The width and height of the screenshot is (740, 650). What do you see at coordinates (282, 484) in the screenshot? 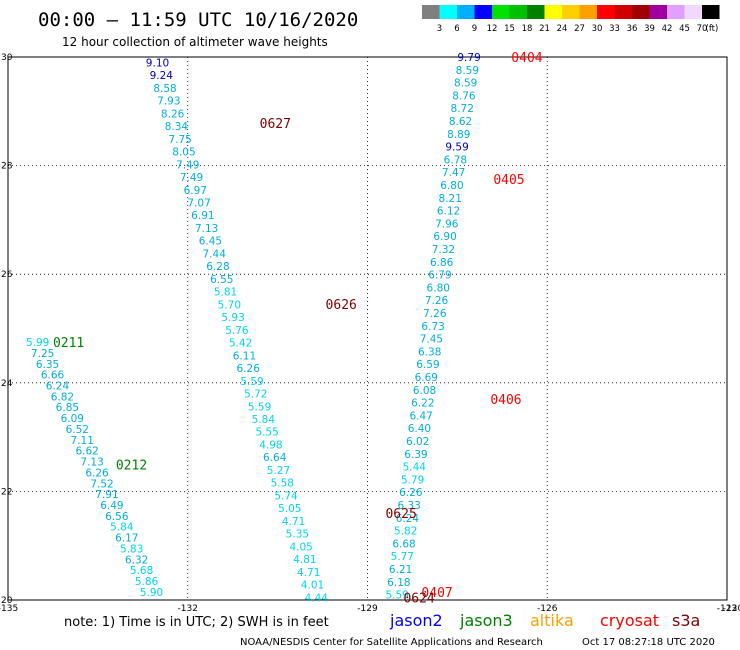
I see `wave-height-value: 5.58` at bounding box center [282, 484].